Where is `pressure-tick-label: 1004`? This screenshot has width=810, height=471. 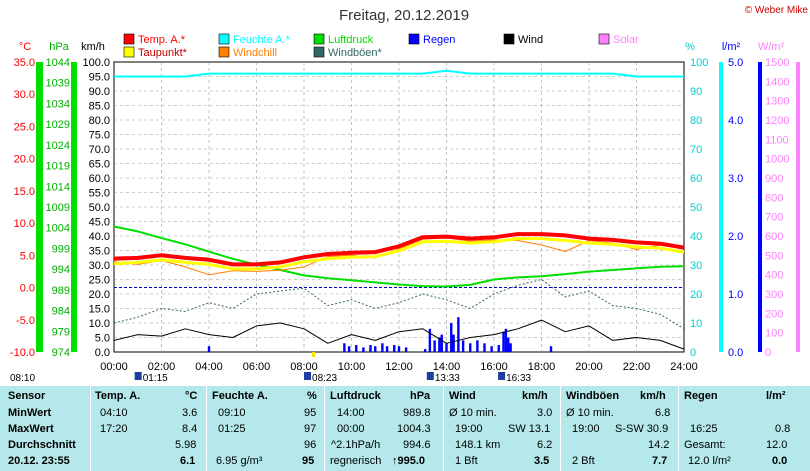
pressure-tick-label: 1004 is located at coordinates (58, 229).